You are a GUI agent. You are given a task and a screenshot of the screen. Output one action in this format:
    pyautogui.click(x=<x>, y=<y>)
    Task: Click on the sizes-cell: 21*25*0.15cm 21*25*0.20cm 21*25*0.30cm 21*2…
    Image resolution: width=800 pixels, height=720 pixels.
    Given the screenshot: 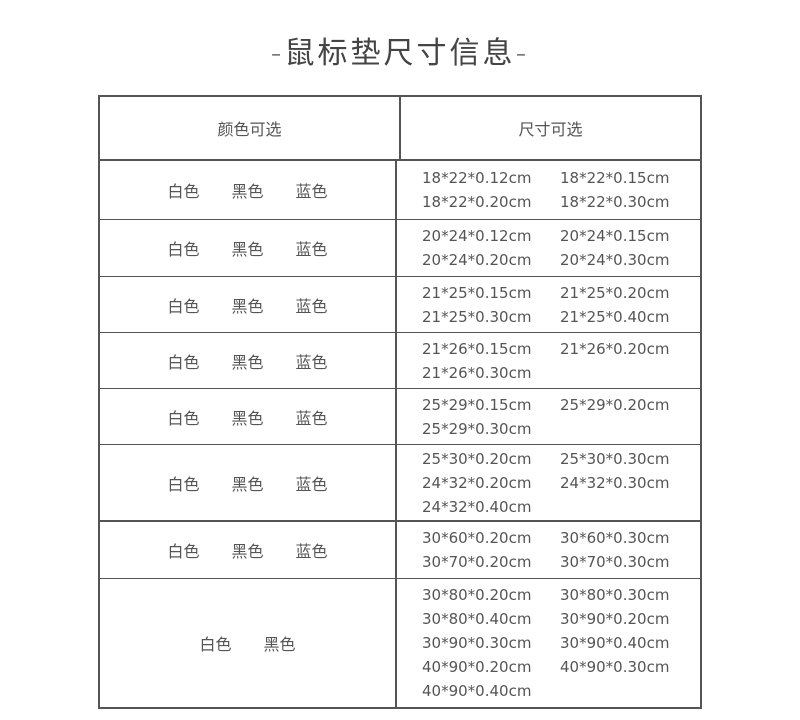 What is the action you would take?
    pyautogui.click(x=548, y=304)
    